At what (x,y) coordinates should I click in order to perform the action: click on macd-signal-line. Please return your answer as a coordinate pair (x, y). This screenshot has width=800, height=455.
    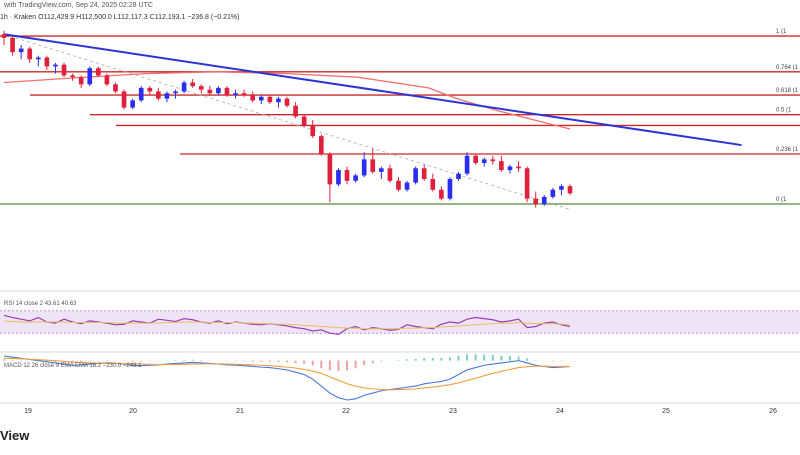
    Looking at the image, I should click on (286, 374).